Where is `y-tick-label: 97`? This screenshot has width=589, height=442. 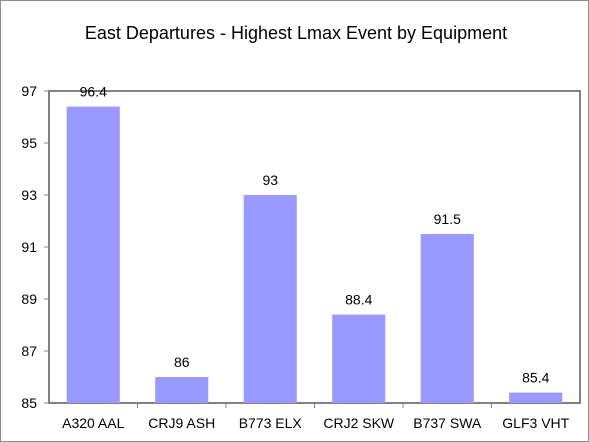 y-tick-label: 97 is located at coordinates (29, 91).